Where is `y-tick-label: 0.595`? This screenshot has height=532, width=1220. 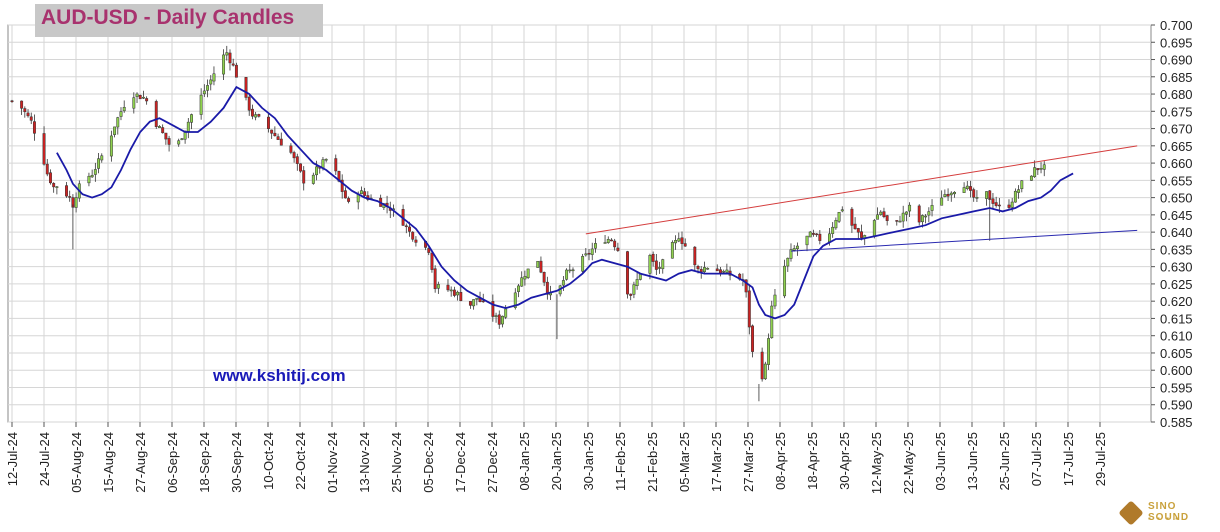
y-tick-label: 0.595 is located at coordinates (1176, 387).